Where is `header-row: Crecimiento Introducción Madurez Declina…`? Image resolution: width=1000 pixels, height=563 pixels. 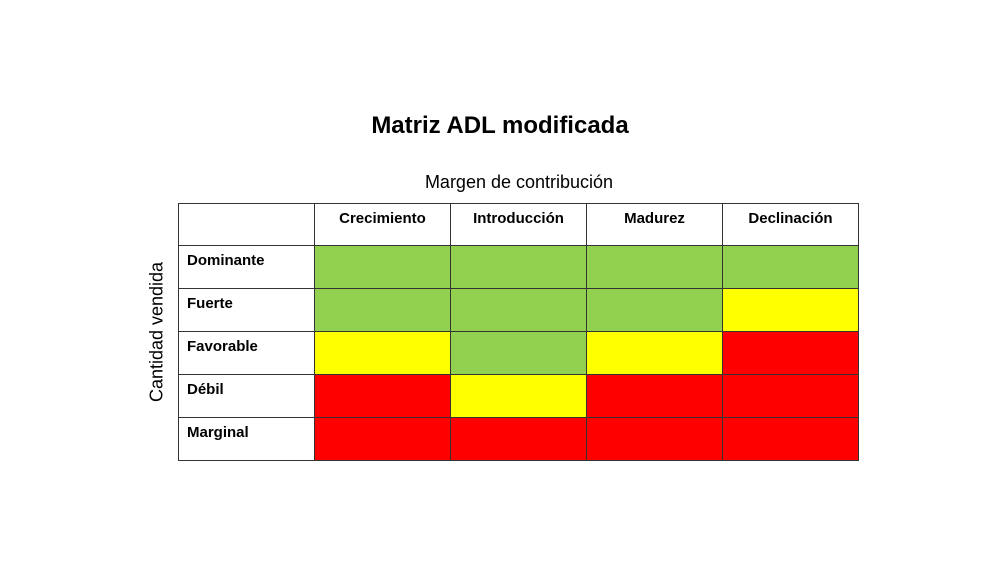 header-row: Crecimiento Introducción Madurez Declina… is located at coordinates (518, 224).